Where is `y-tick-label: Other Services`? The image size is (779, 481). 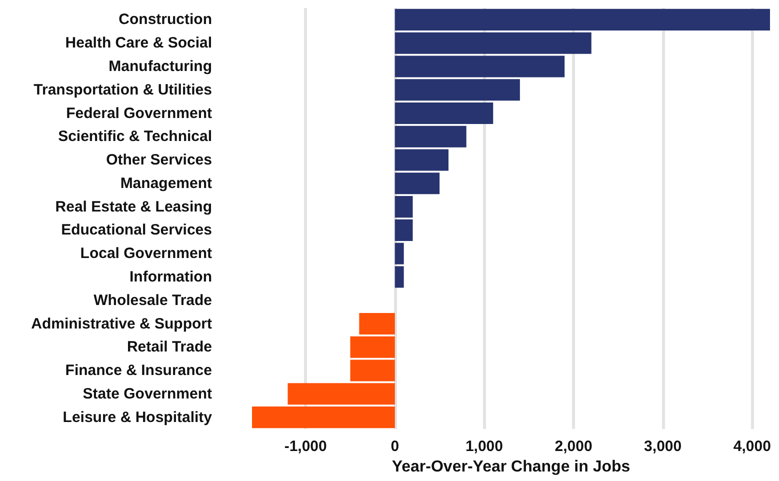
y-tick-label: Other Services is located at coordinates (159, 160).